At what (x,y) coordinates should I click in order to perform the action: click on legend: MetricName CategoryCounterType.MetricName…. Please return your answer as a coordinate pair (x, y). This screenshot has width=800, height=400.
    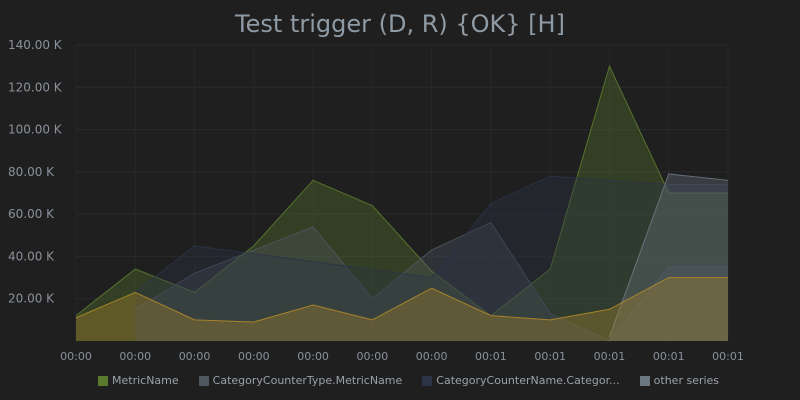
    Looking at the image, I should click on (418, 380).